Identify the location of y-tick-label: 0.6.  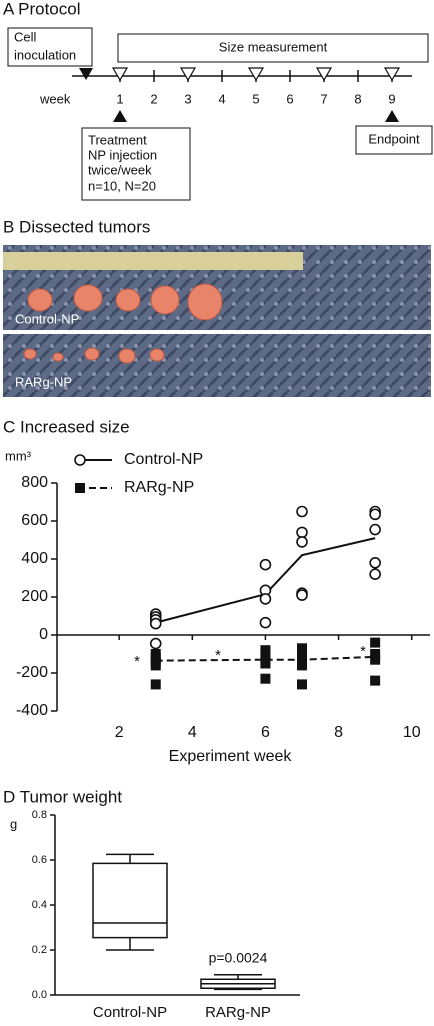
(39, 860).